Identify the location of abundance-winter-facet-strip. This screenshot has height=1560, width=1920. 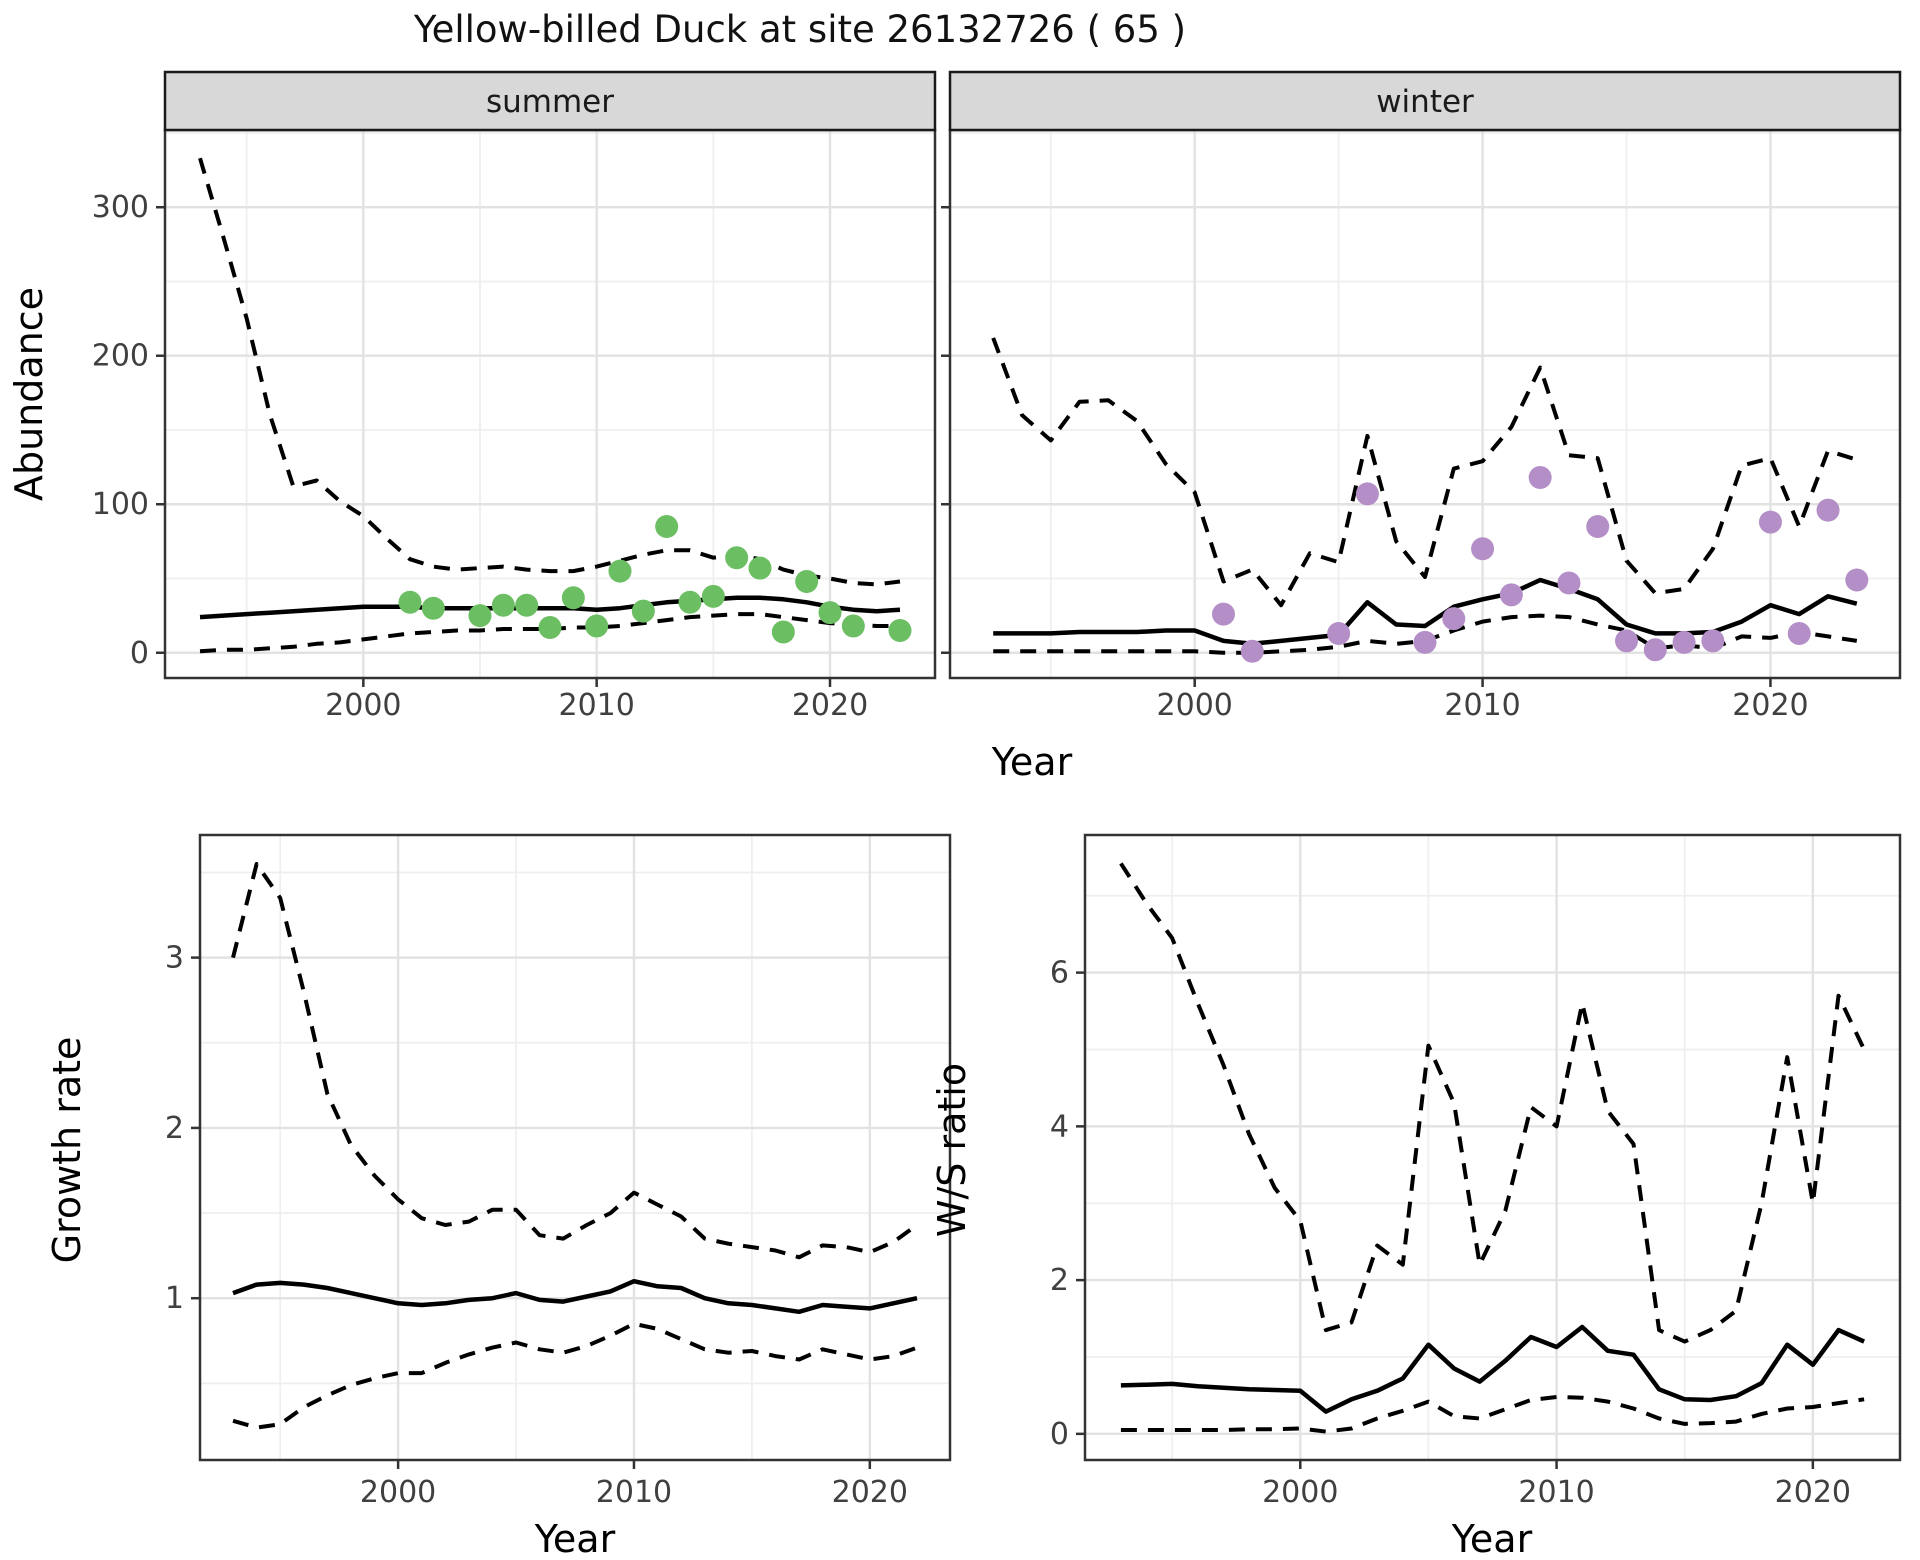
(1425, 101).